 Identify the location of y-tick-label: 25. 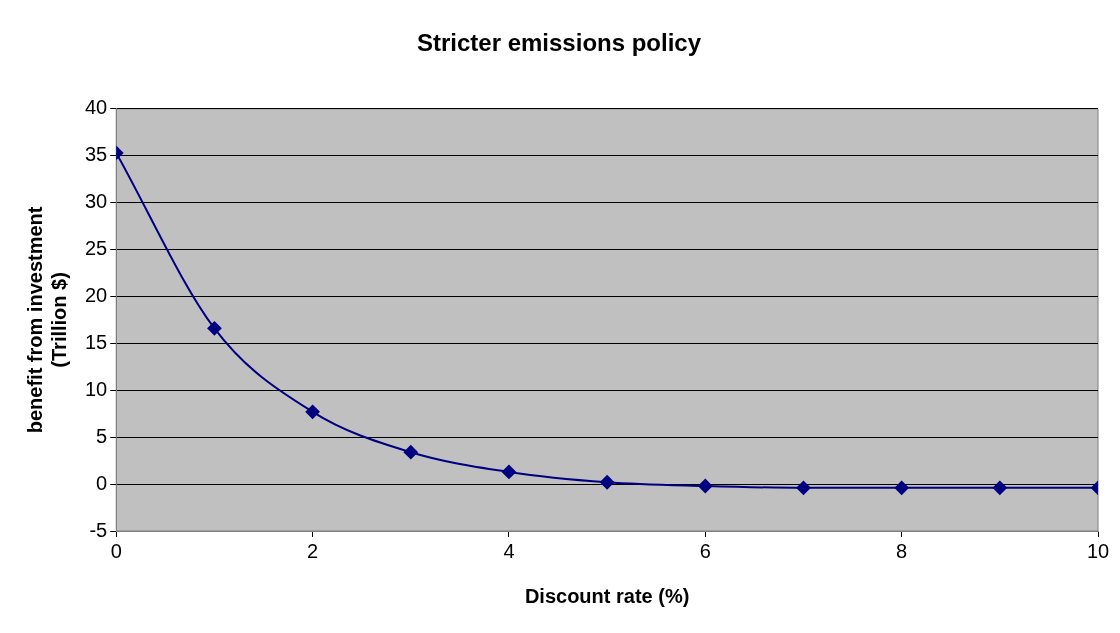
(96, 248).